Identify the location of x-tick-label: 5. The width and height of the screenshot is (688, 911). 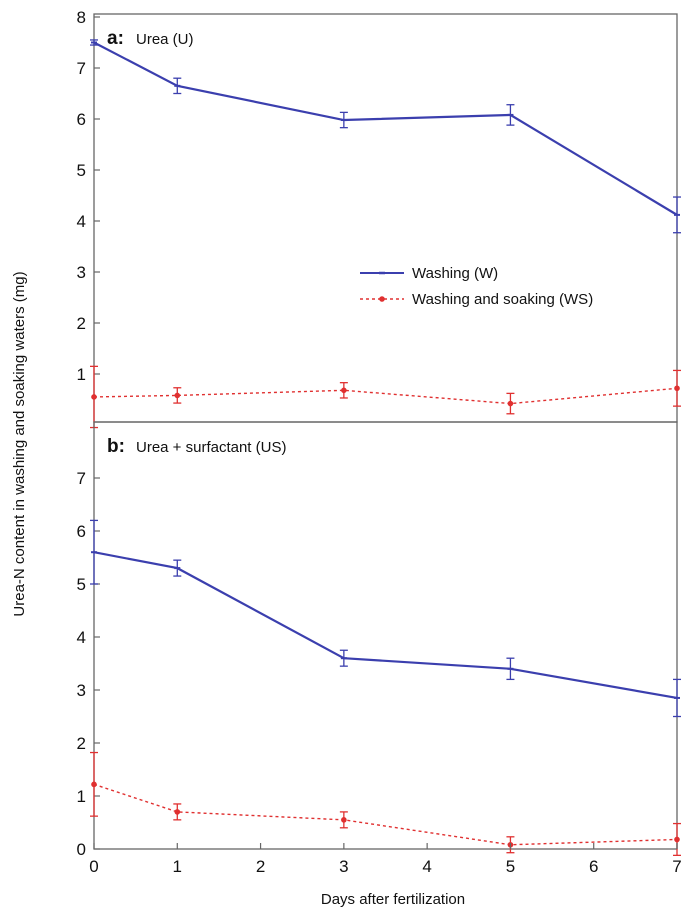
(510, 866).